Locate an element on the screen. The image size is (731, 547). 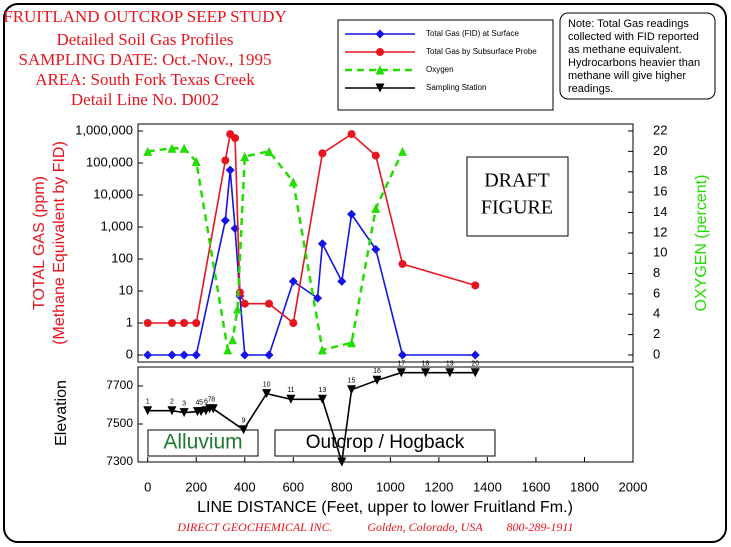
legend-box is located at coordinates (445, 65).